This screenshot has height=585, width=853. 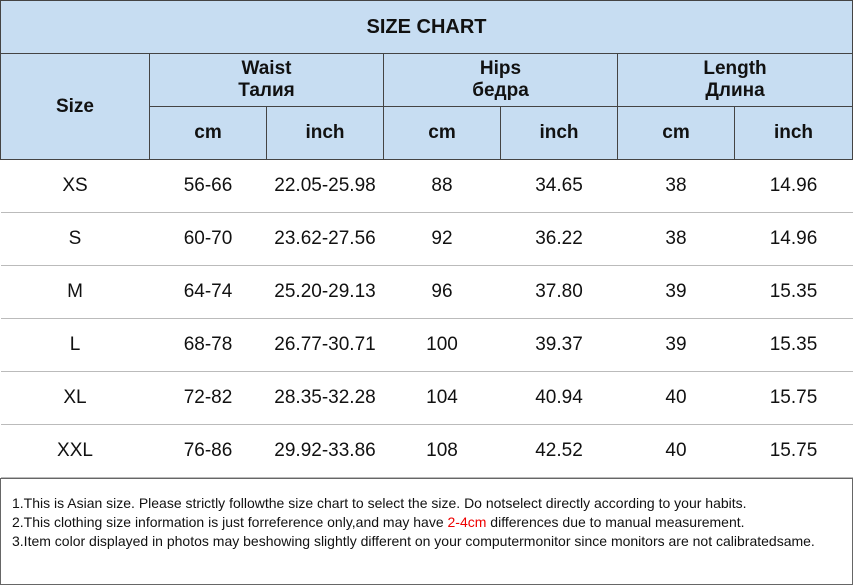 What do you see at coordinates (559, 398) in the screenshot?
I see `cell: 40.94` at bounding box center [559, 398].